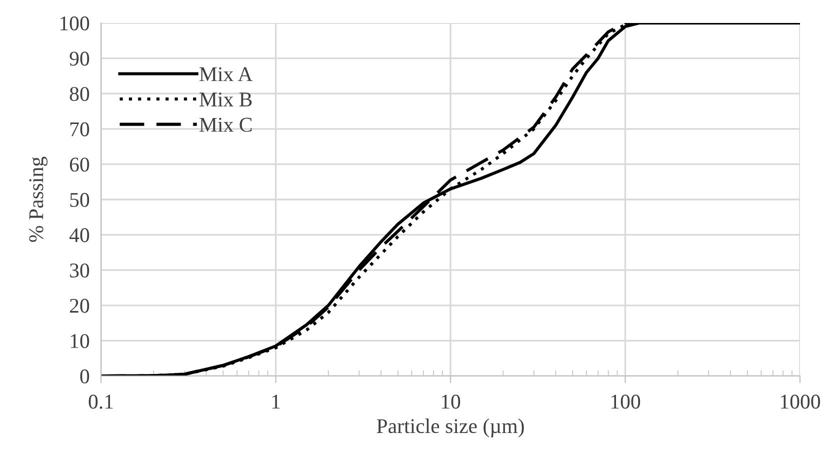  Describe the element at coordinates (80, 165) in the screenshot. I see `y-tick-label: 60` at that location.